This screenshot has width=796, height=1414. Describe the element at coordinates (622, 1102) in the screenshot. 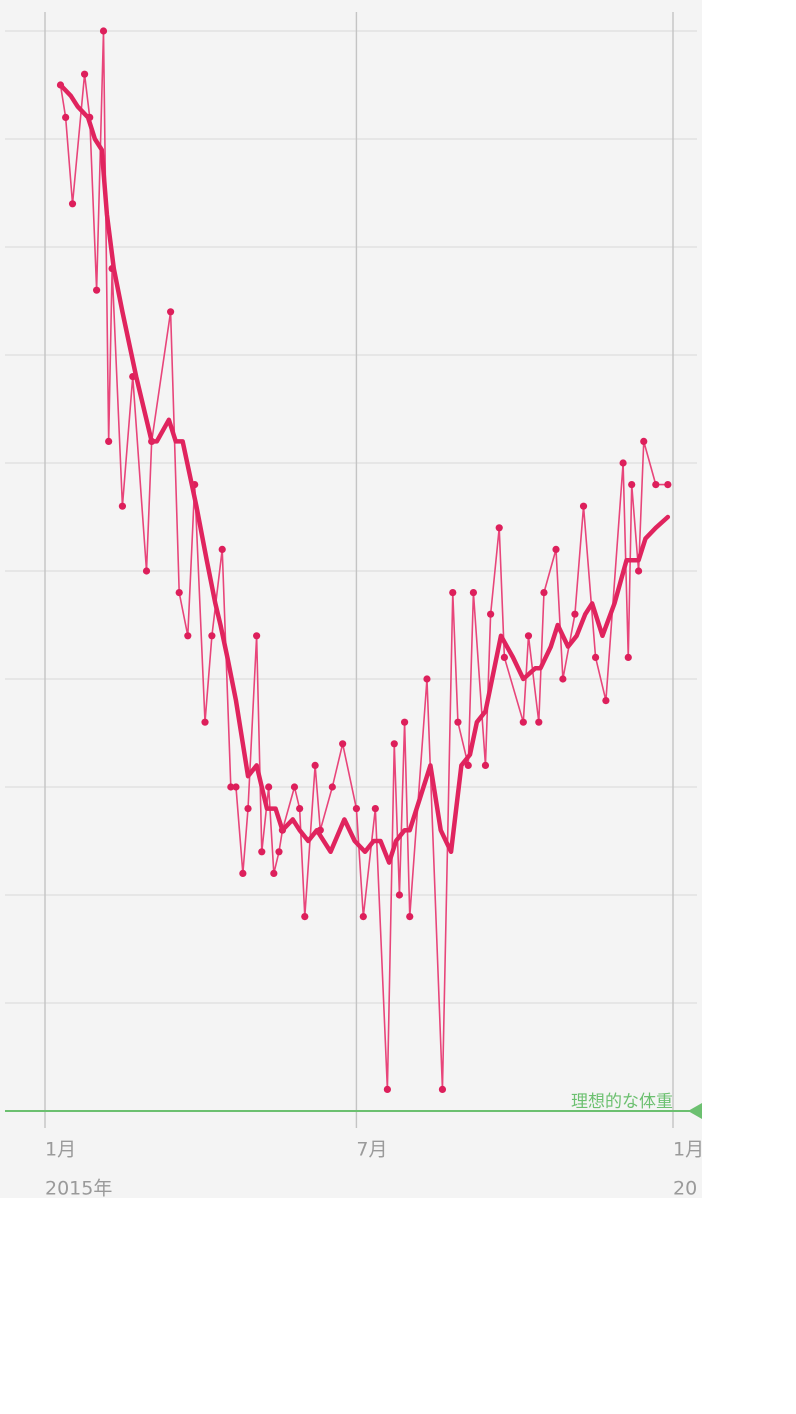

I see `target-label: 理想的な体重` at that location.